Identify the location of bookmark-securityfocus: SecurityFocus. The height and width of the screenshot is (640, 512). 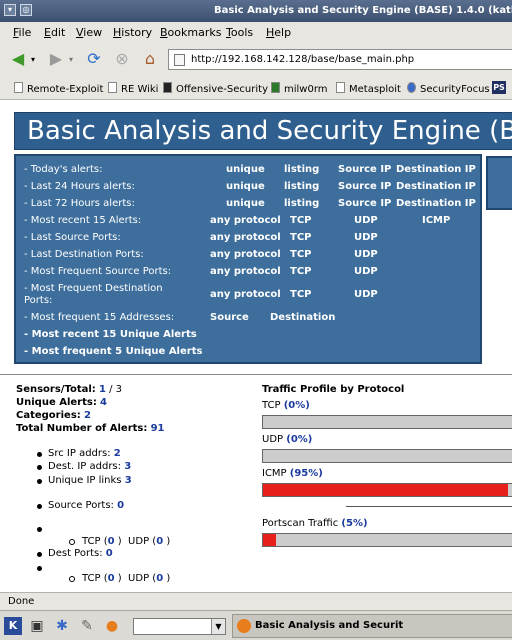
(448, 88).